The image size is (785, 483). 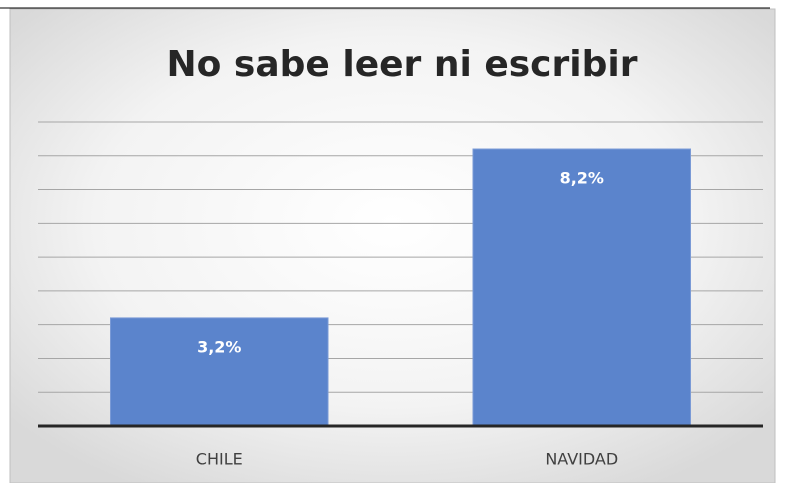 I want to click on value-label: 3,2%, so click(x=219, y=346).